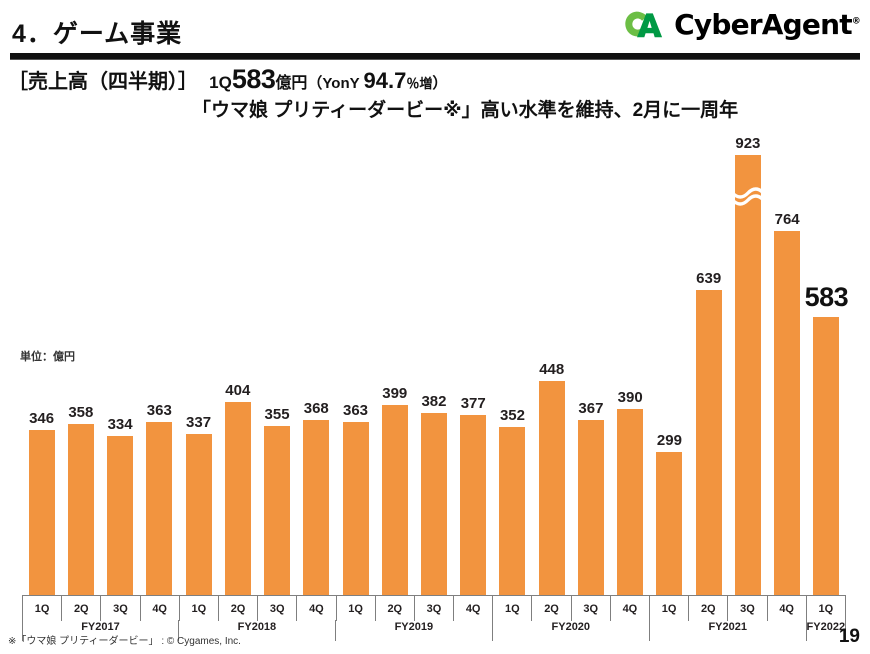 The image size is (870, 654). Describe the element at coordinates (748, 196) in the screenshot. I see `axis-break-mark-icon` at that location.